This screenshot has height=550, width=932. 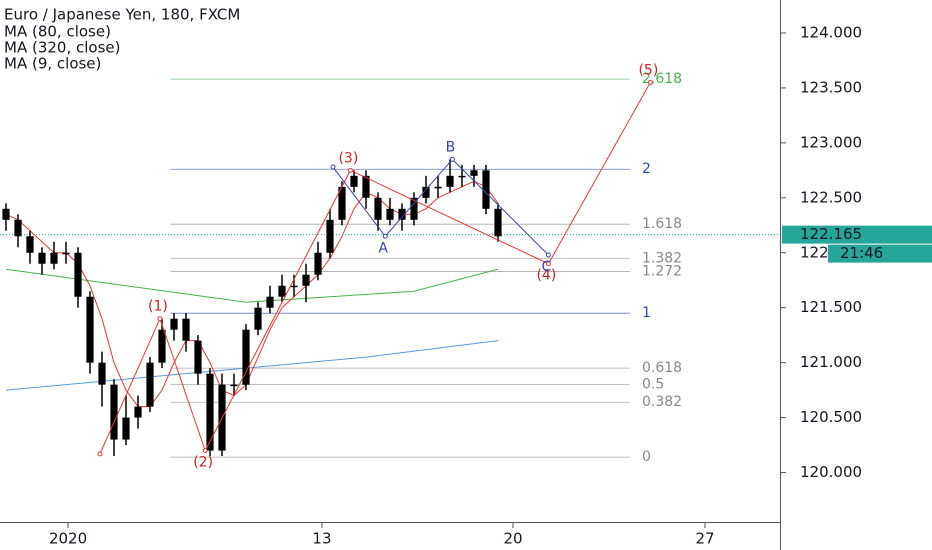 What do you see at coordinates (861, 253) in the screenshot?
I see `countdown-label: 21:46` at bounding box center [861, 253].